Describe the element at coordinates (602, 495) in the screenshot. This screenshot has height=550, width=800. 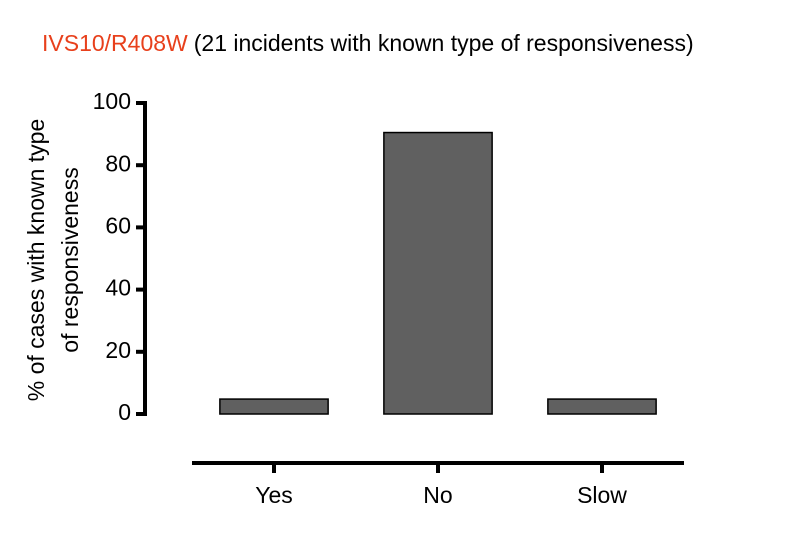
I see `x-tick-label: Slow` at that location.